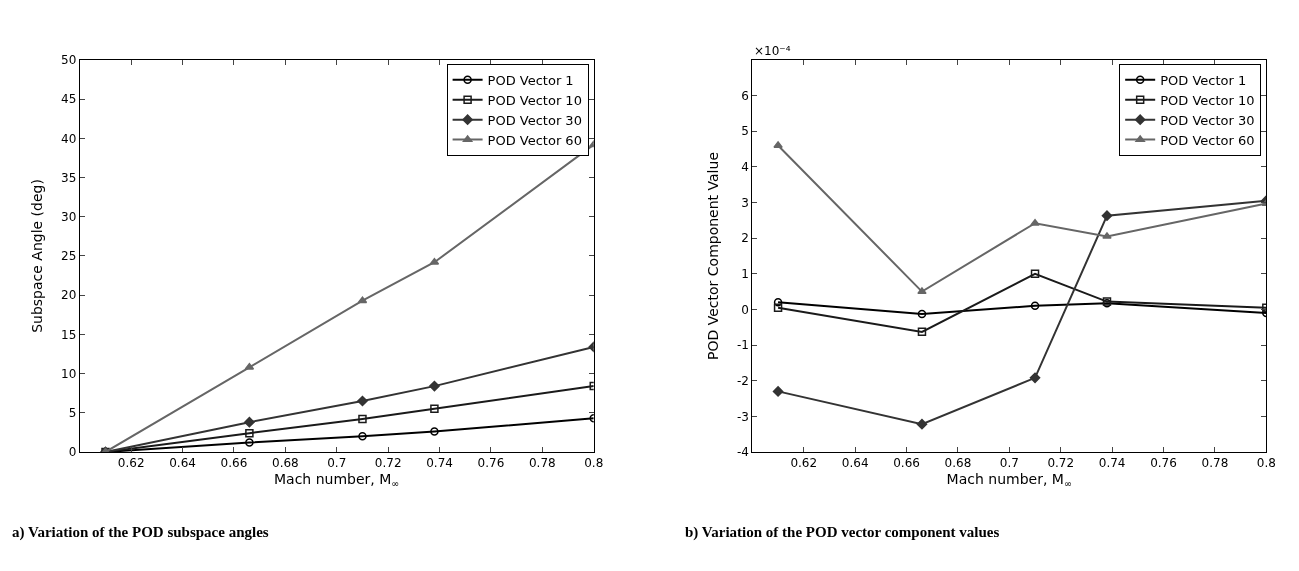 Image resolution: width=1299 pixels, height=571 pixels. Describe the element at coordinates (743, 452) in the screenshot. I see `y-tick-label: -4` at that location.